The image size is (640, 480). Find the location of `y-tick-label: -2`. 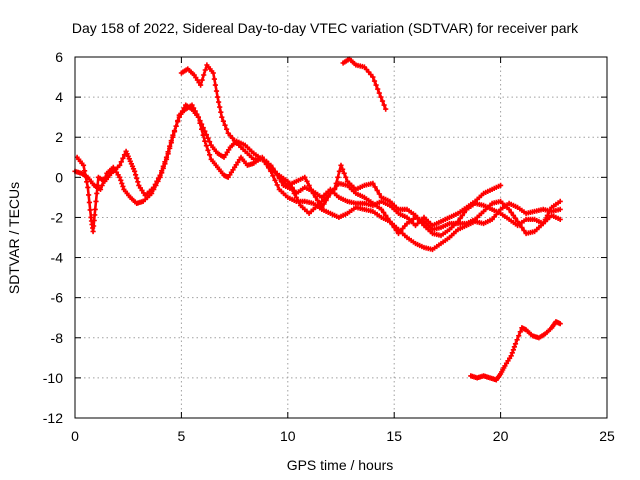

y-tick-label: -2 is located at coordinates (57, 217).